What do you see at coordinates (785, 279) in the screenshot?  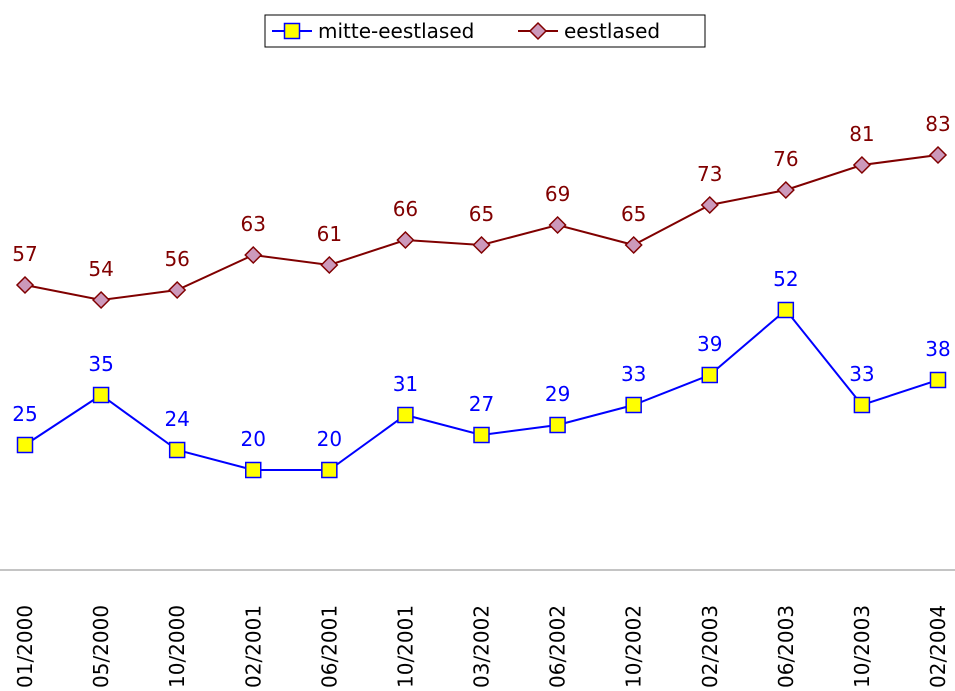 I see `data-label: 52` at bounding box center [785, 279].